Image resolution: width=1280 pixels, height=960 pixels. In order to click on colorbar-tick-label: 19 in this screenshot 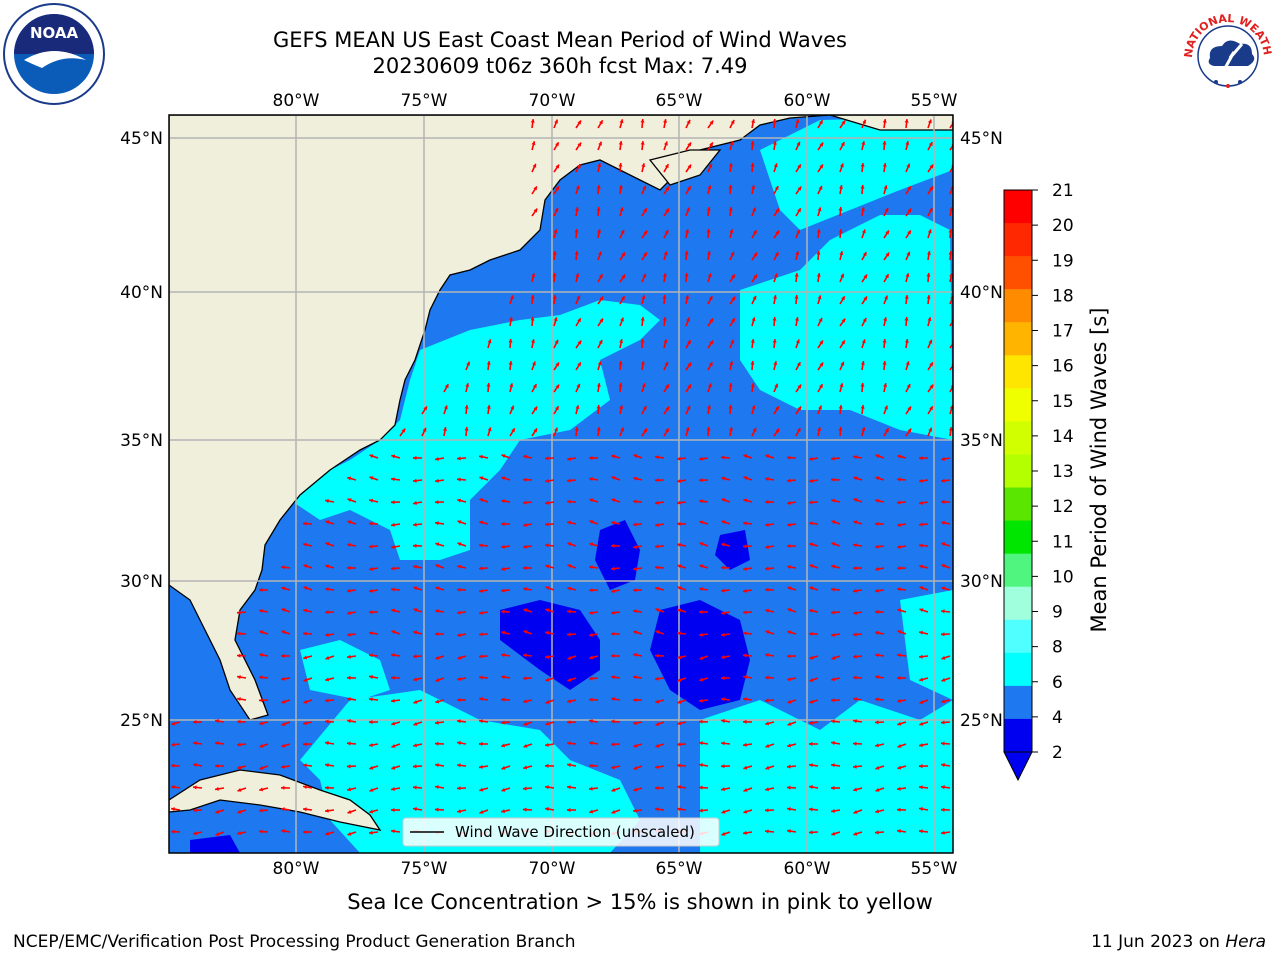, I will do `click(1063, 261)`.